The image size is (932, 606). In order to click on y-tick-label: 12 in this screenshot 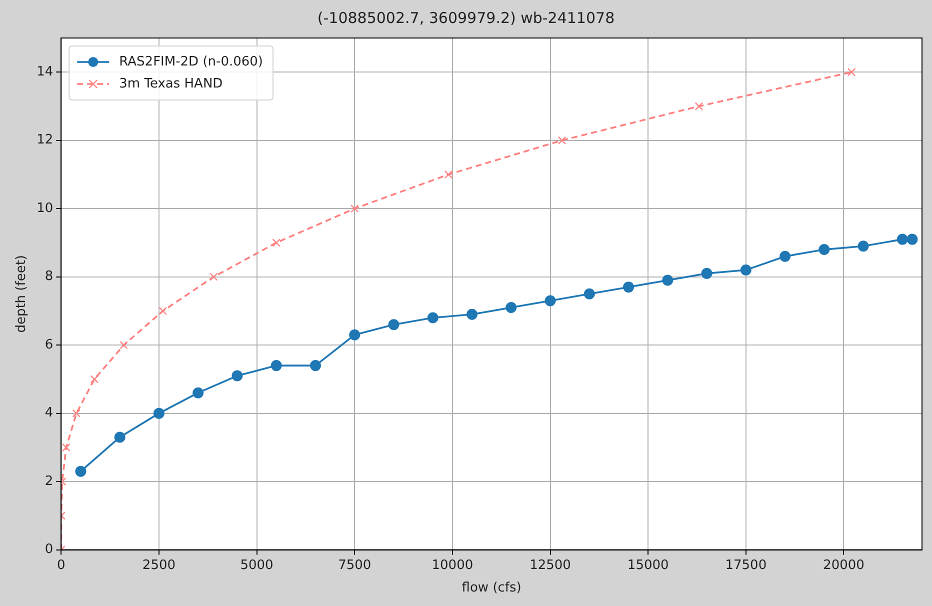, I will do `click(45, 140)`.